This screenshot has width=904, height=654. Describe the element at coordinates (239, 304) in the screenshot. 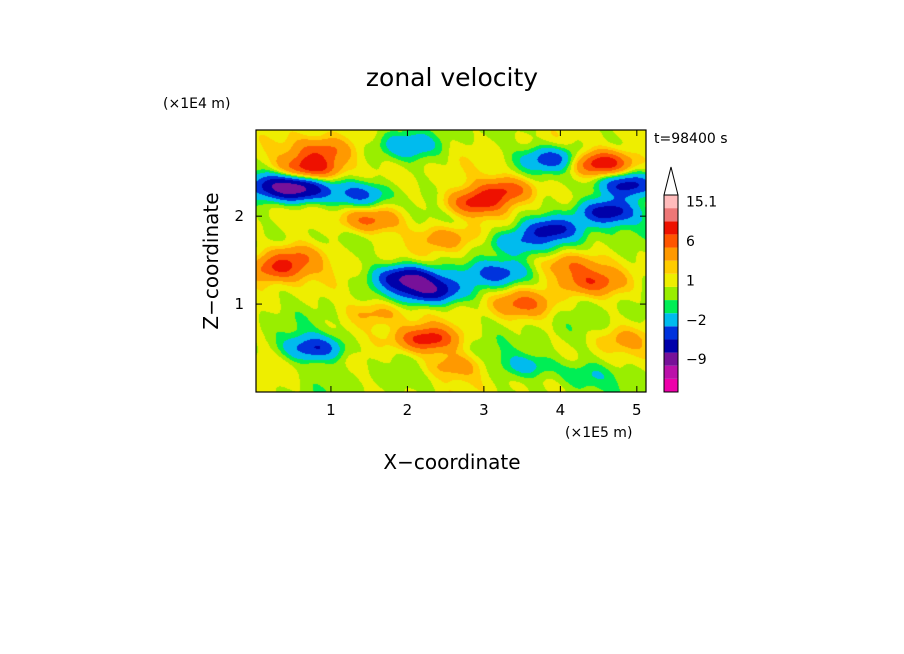

I see `y-tick-label: 1` at that location.